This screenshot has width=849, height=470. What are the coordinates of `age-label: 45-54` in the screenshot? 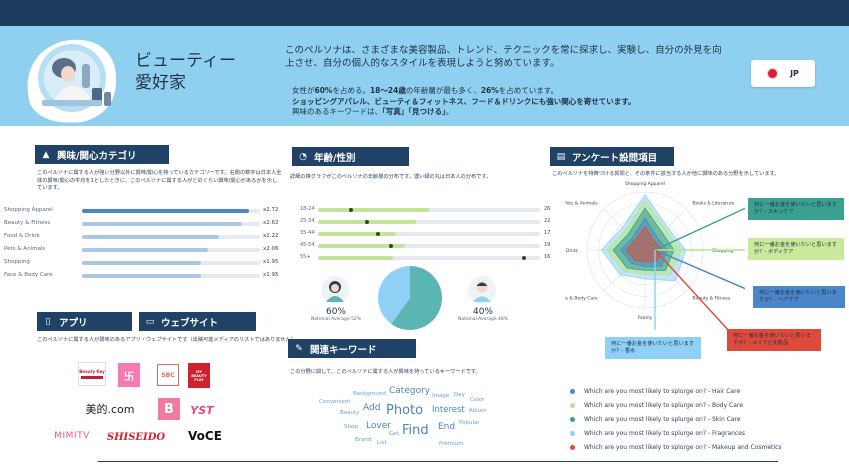 It's located at (307, 245).